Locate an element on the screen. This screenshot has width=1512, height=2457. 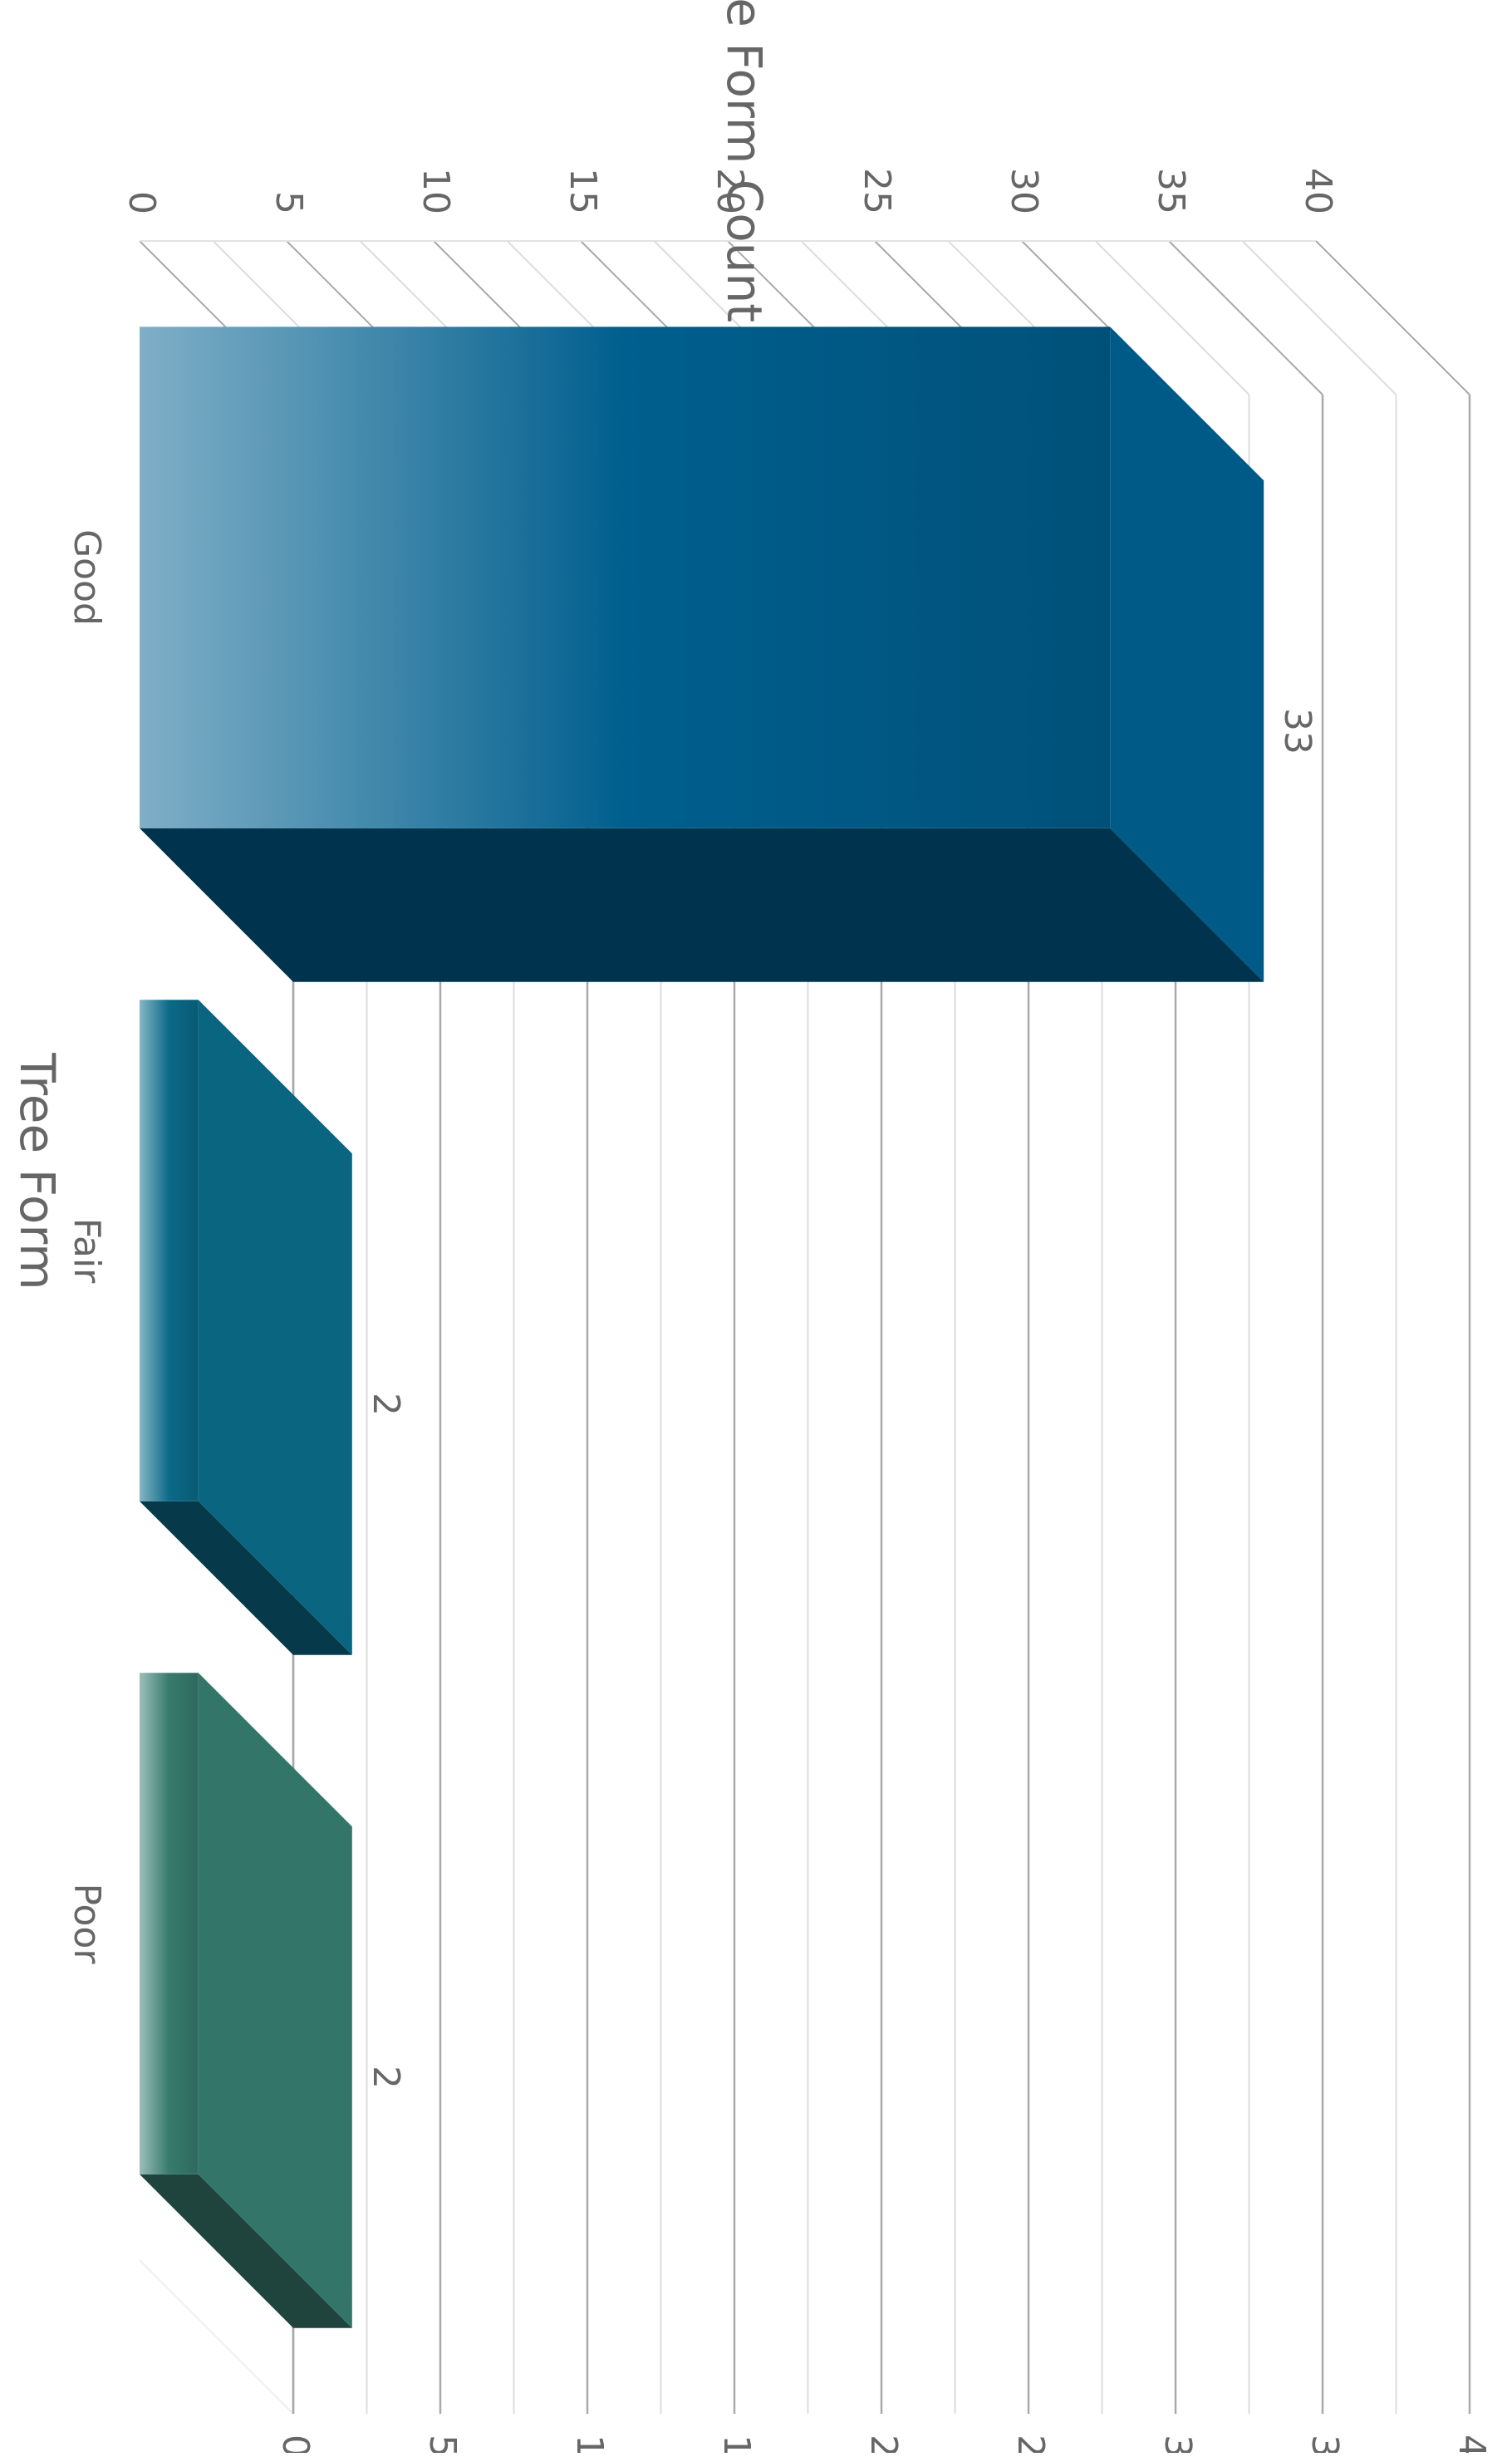
y-tick-label-back: 0 is located at coordinates (295, 2444).